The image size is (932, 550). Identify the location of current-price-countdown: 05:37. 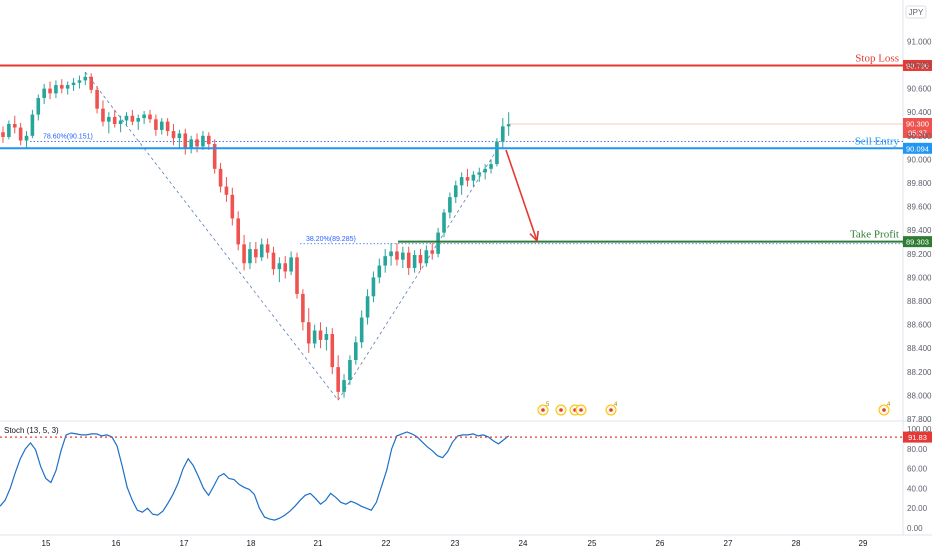
(917, 133).